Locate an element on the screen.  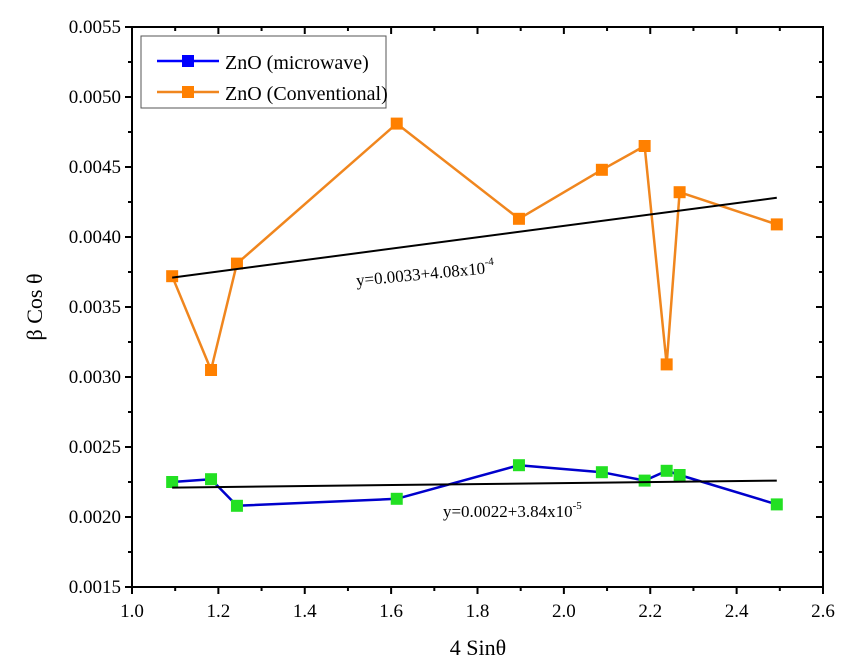
legend-marker-microwave is located at coordinates (188, 61).